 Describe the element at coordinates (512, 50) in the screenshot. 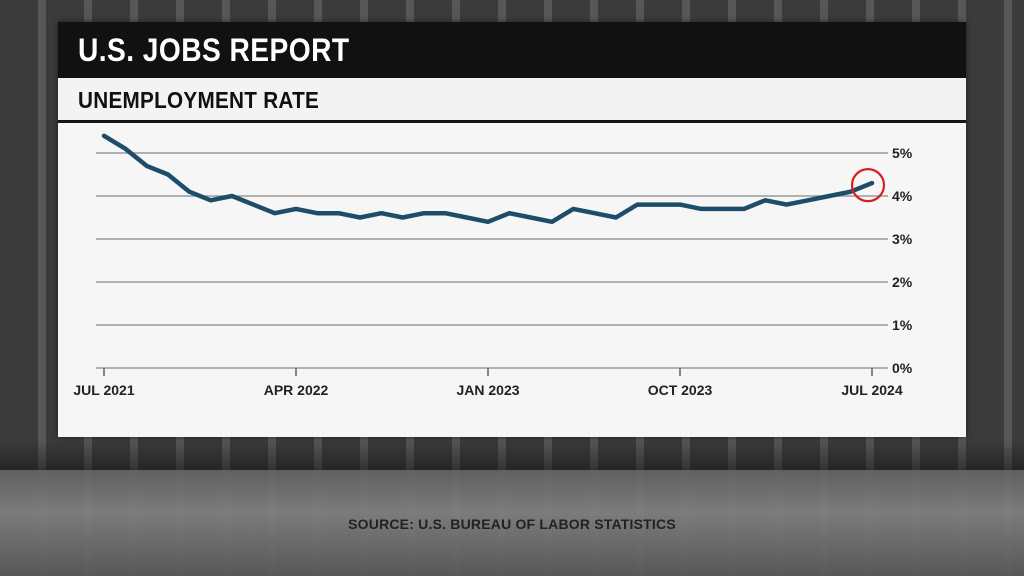

I see `title-bar: U.S. JOBS REPORT` at that location.